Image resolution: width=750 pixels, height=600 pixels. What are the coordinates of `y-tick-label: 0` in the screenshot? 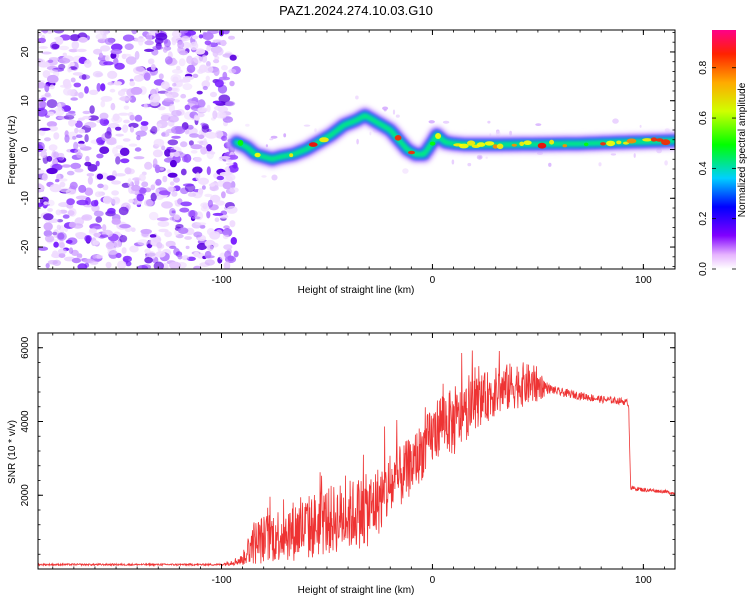 It's located at (25, 149).